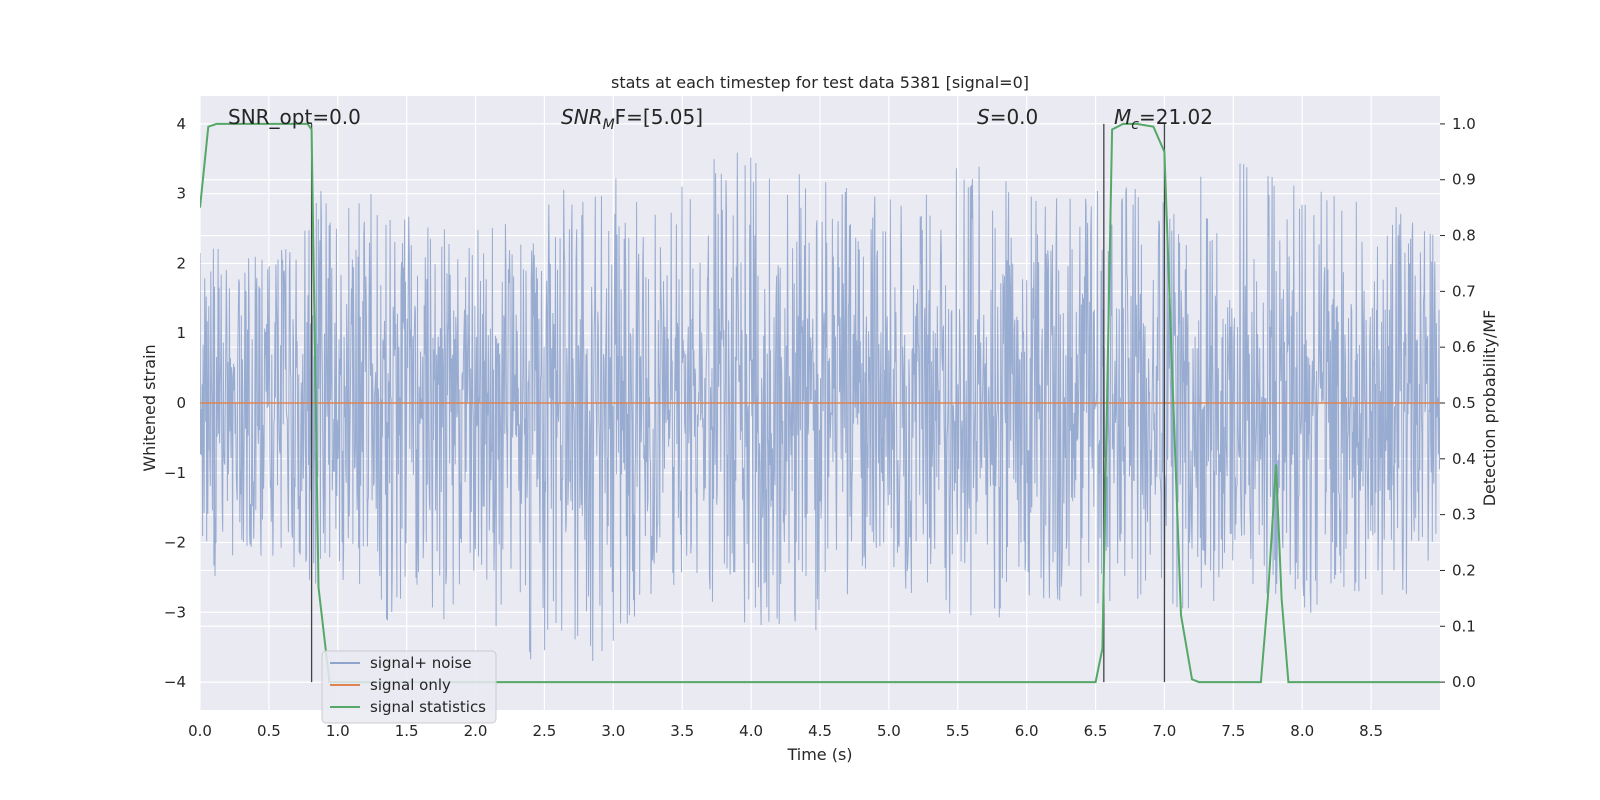 The height and width of the screenshot is (800, 1600). What do you see at coordinates (200, 731) in the screenshot?
I see `x-tick-label: 0.0` at bounding box center [200, 731].